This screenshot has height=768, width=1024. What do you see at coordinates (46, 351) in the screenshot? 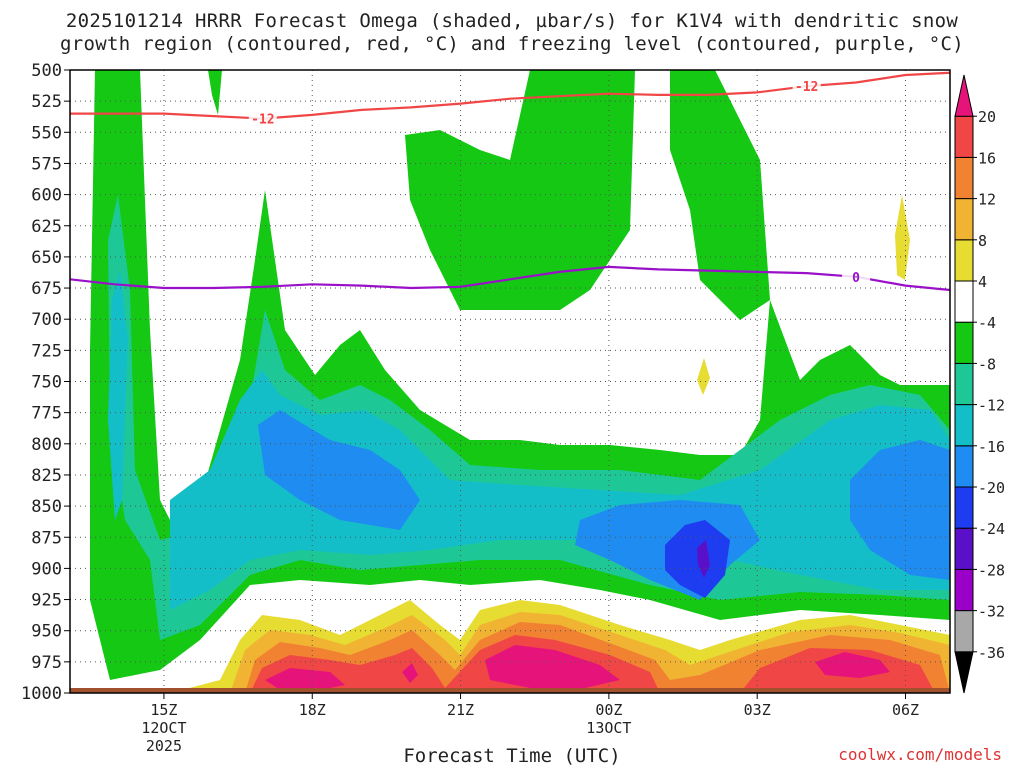
I see `y-tick-label: 725` at bounding box center [46, 351].